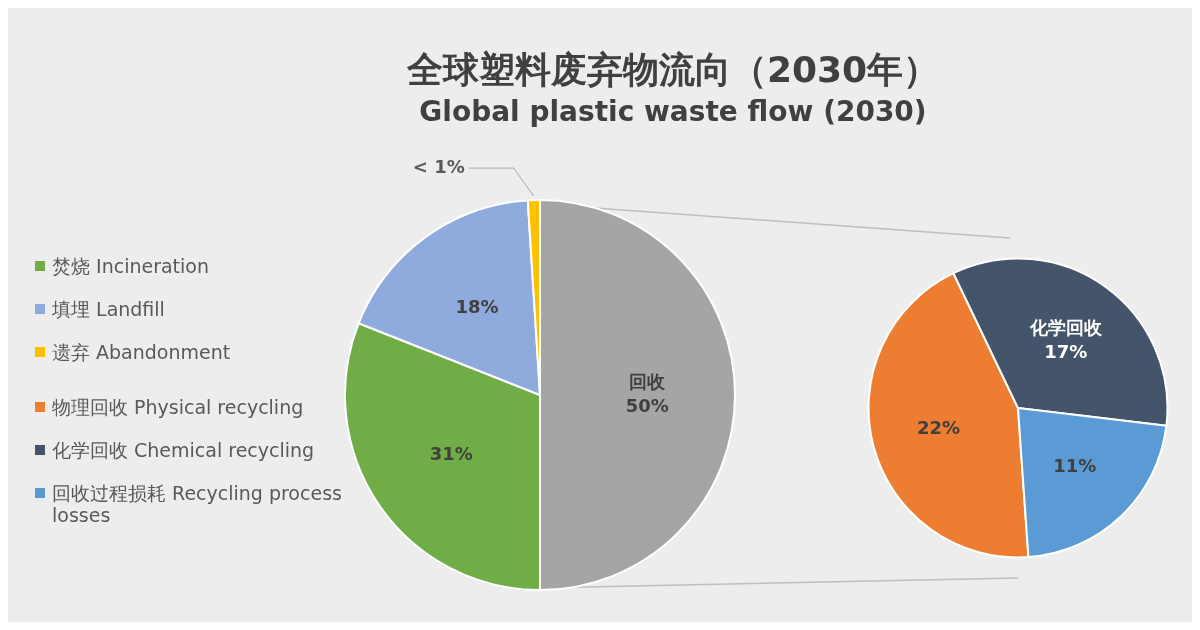  I want to click on data-label: 31%, so click(451, 453).